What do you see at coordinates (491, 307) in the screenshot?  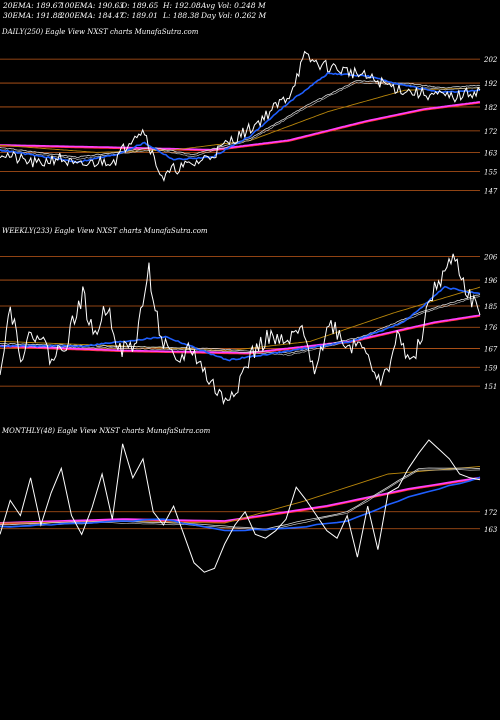 I see `weekly-level-label: 185` at bounding box center [491, 307].